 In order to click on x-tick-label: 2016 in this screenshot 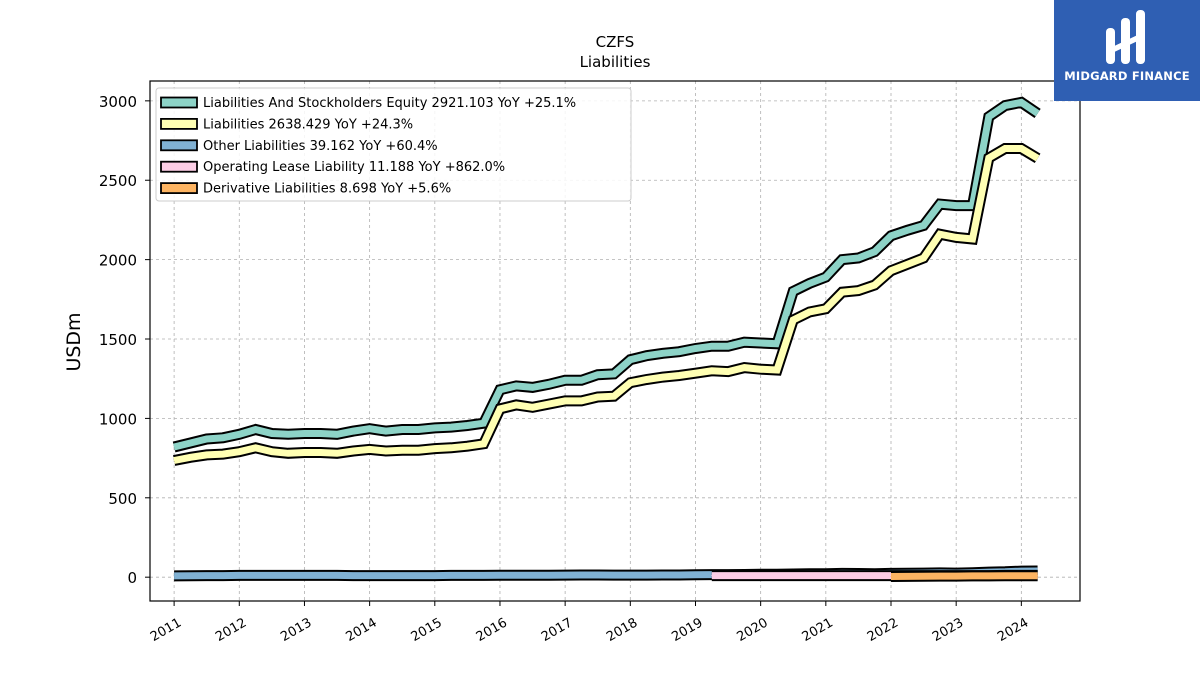, I will do `click(492, 630)`.